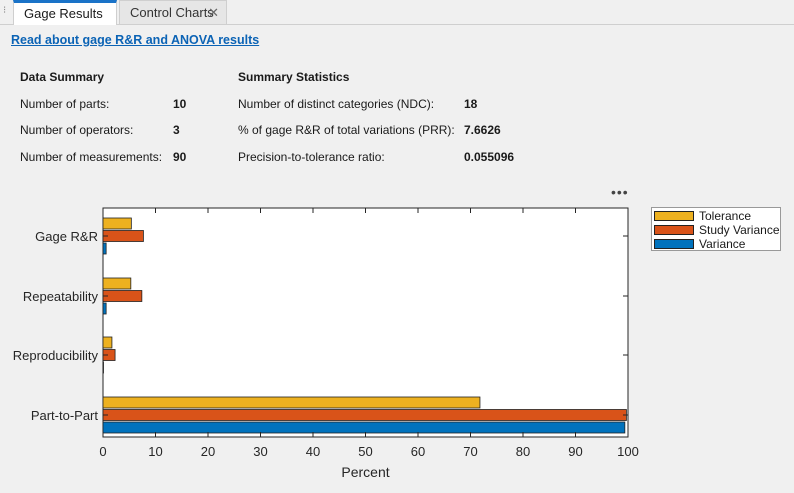 The height and width of the screenshot is (493, 794). What do you see at coordinates (739, 230) in the screenshot?
I see `legend-label: Study Variance` at bounding box center [739, 230].